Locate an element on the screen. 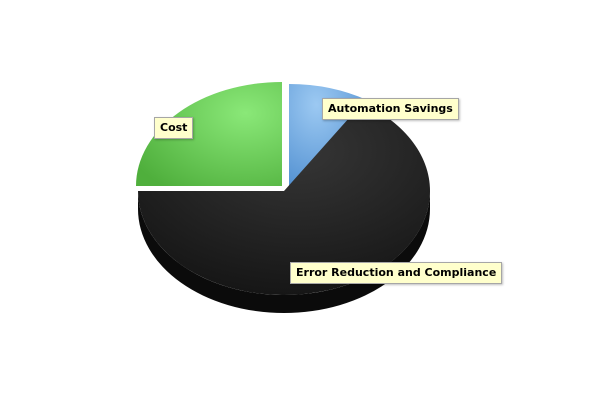 The image size is (600, 400). slice-label-cost: Cost is located at coordinates (174, 128).